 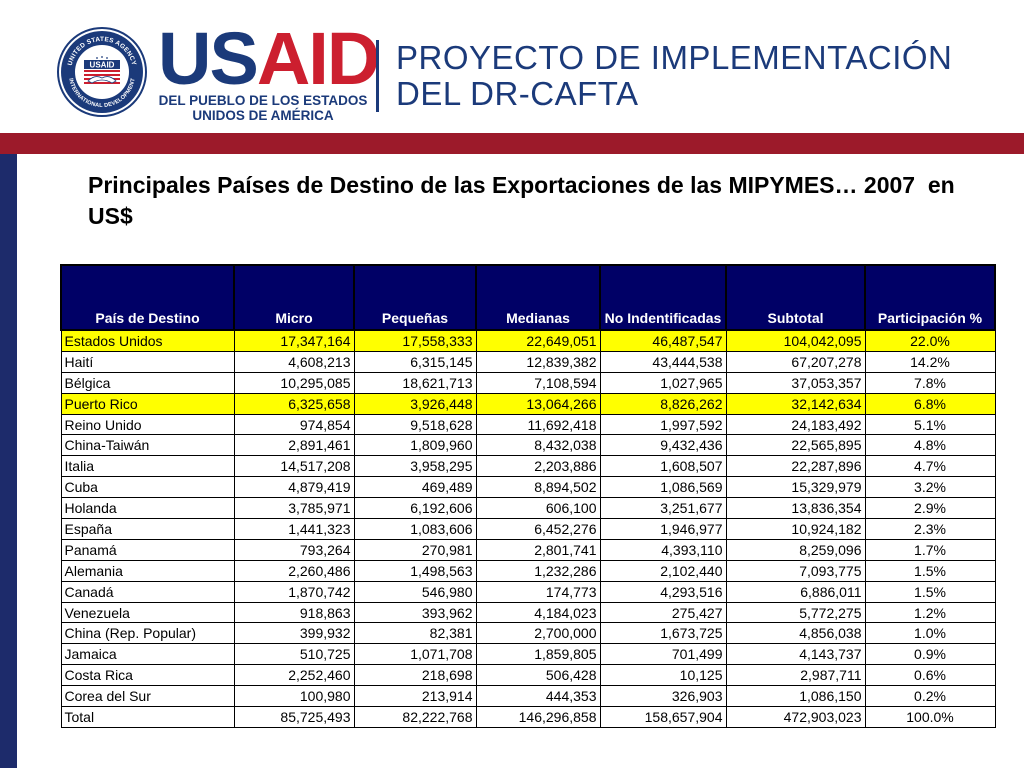 What do you see at coordinates (294, 445) in the screenshot?
I see `cell-col-micro: 2,891,461` at bounding box center [294, 445].